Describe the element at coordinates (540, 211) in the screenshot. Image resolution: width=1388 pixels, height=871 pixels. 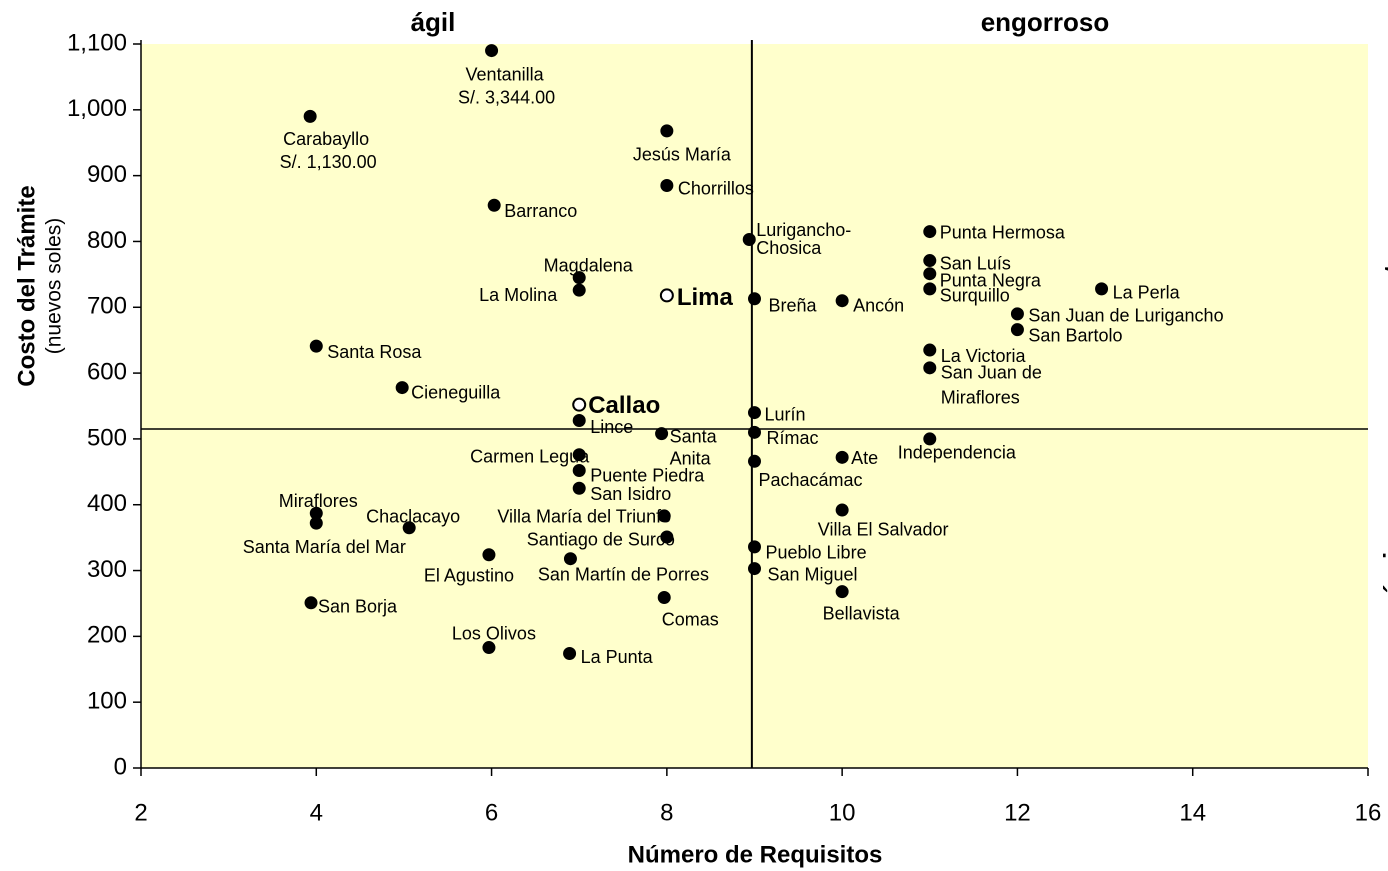
I see `point-label: Barranco` at that location.